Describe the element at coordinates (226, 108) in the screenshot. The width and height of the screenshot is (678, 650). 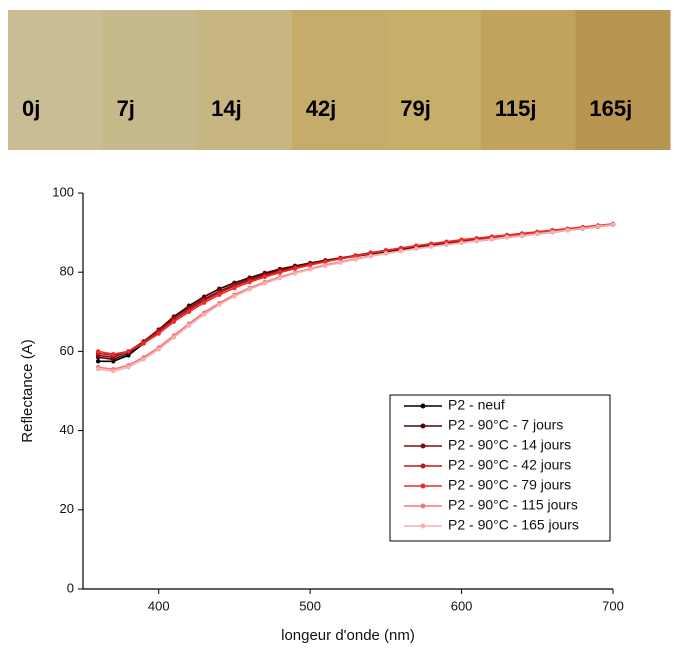
I see `sample-label: 14j` at that location.